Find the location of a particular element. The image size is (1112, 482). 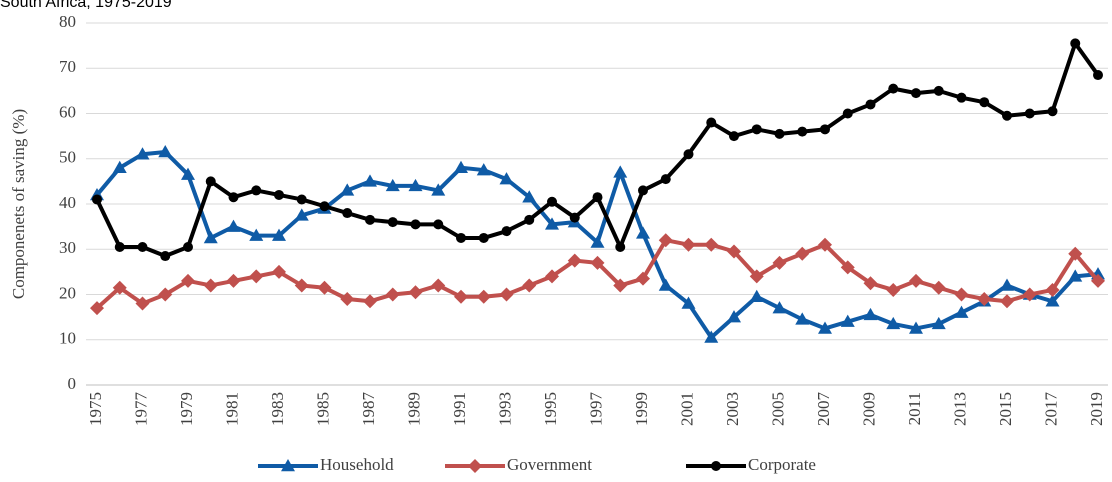

x-tick-label: 1993 is located at coordinates (504, 409).